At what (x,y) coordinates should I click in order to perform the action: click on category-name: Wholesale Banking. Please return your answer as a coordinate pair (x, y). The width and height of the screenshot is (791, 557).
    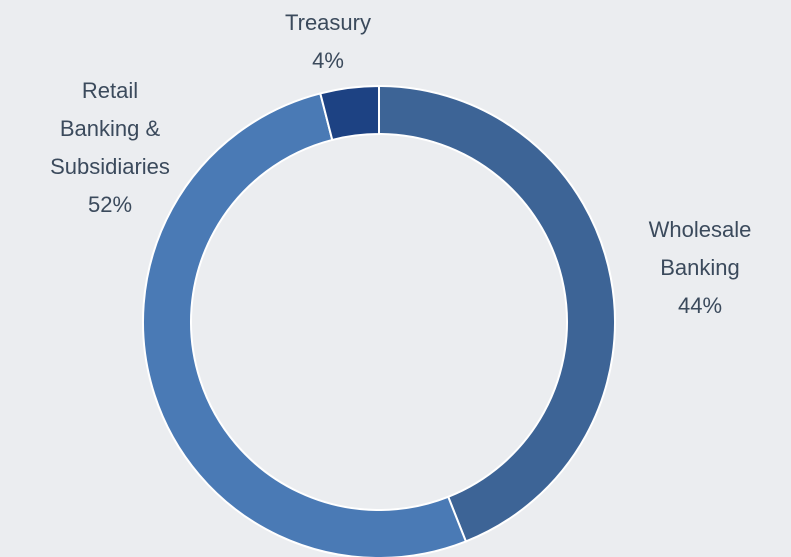
    Looking at the image, I should click on (700, 248).